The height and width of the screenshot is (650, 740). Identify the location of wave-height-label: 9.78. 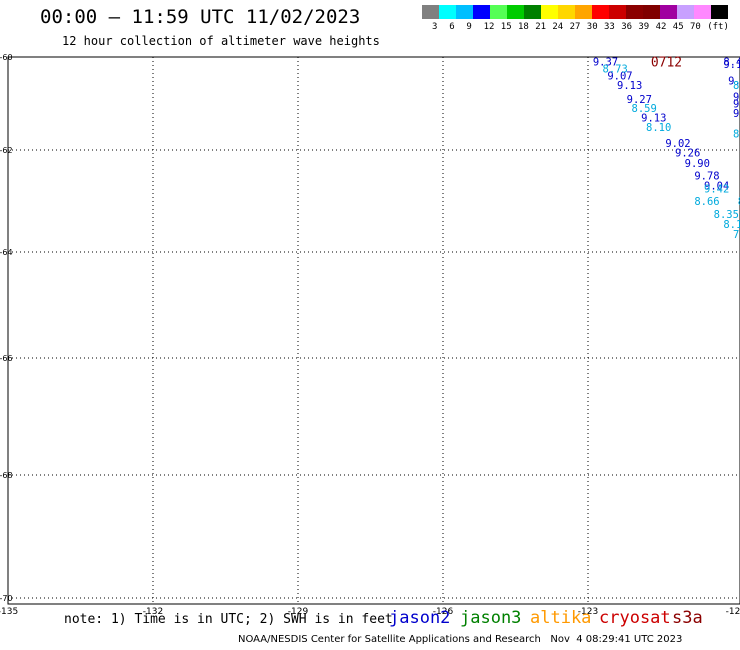
(706, 177).